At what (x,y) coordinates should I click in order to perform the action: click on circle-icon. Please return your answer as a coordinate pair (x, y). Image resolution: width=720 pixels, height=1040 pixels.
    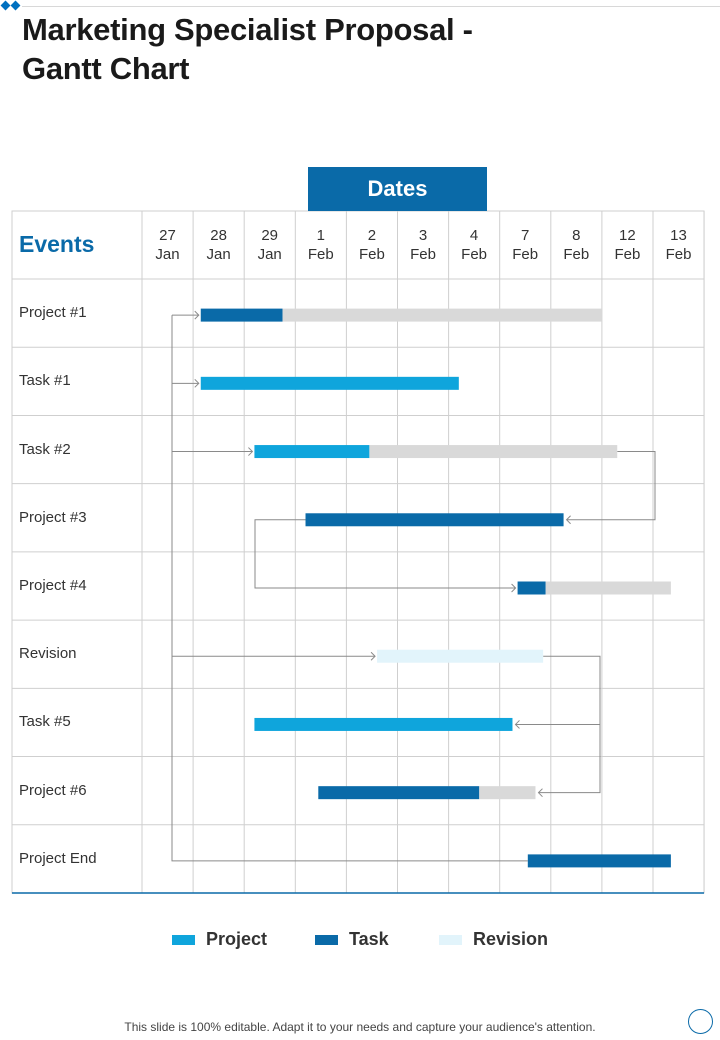
    Looking at the image, I should click on (700, 1021).